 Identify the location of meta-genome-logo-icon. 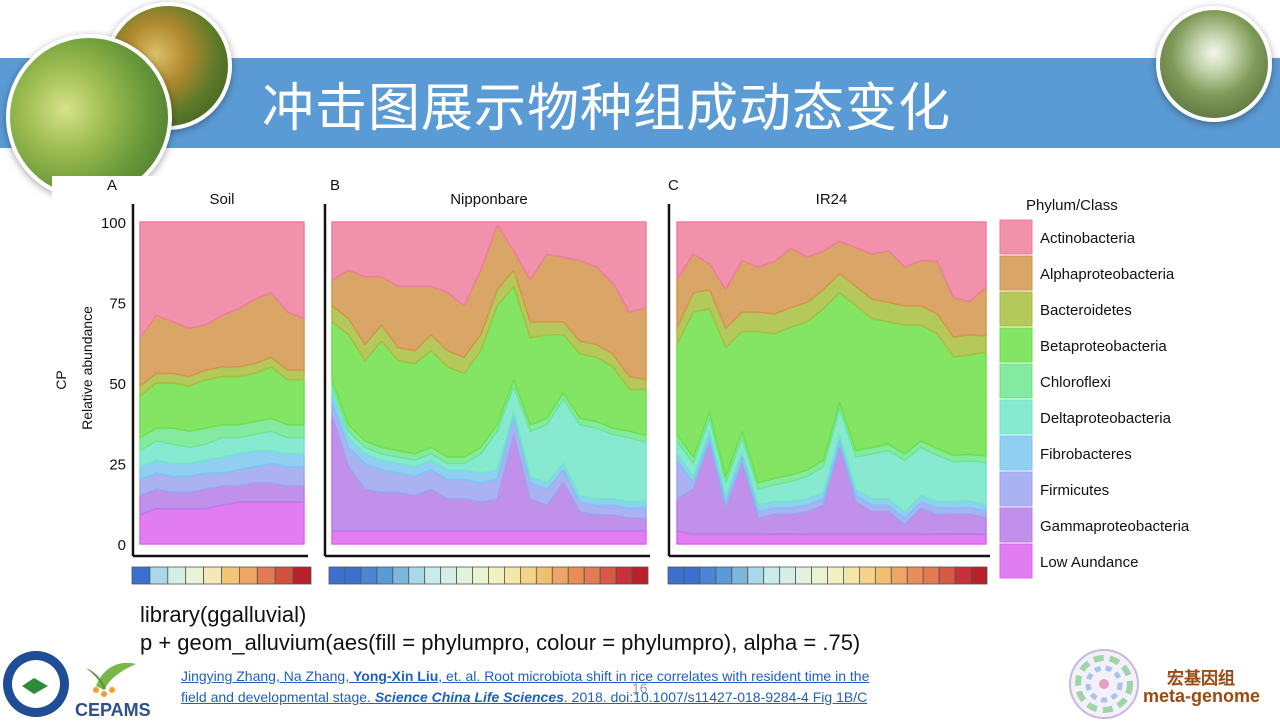
(1104, 684).